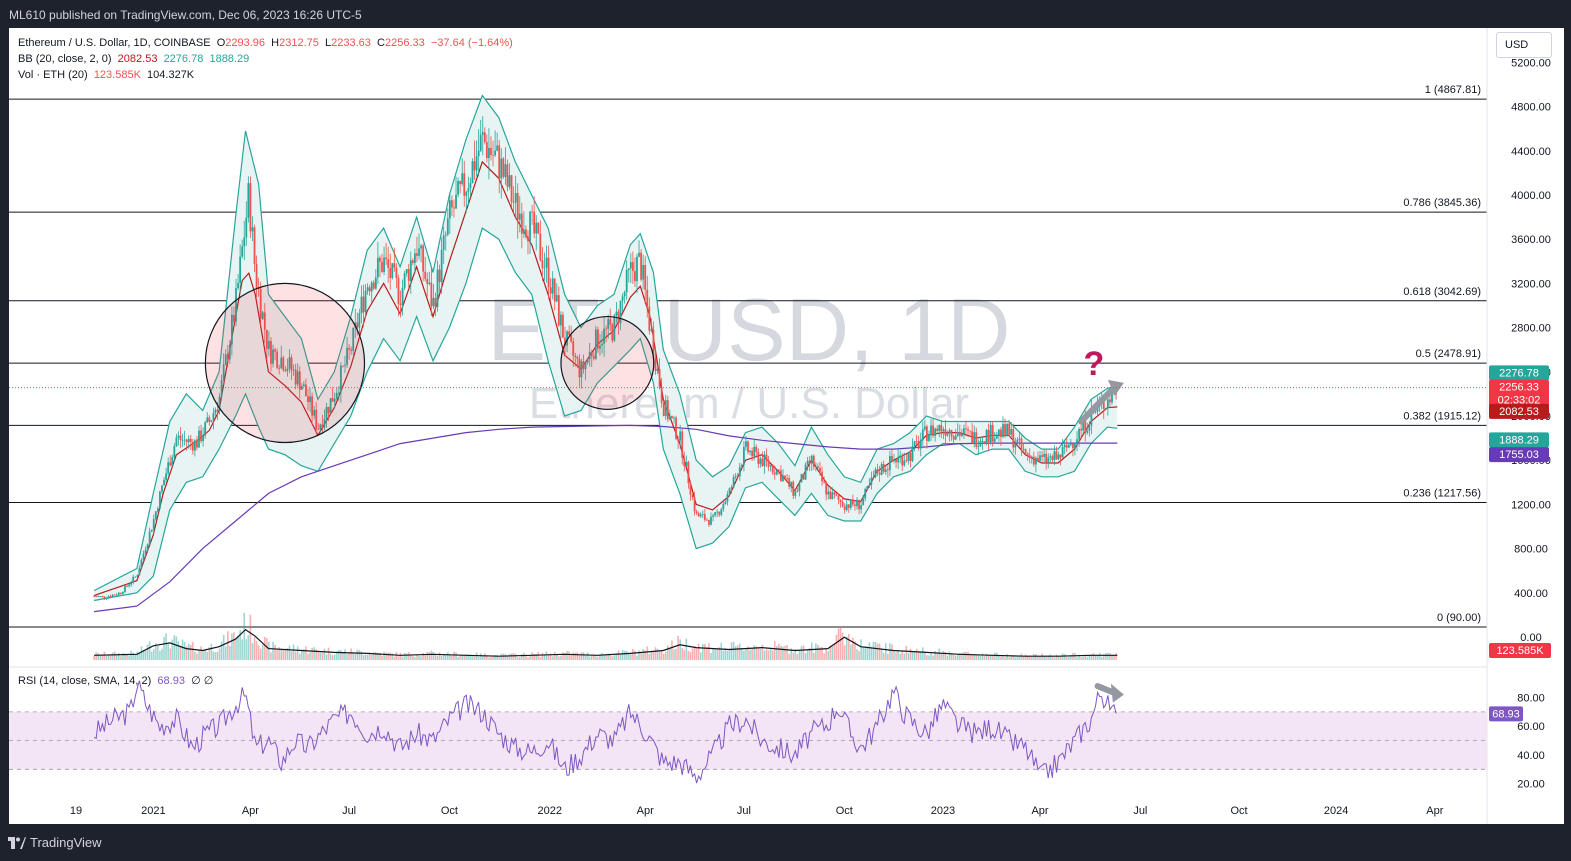  I want to click on tradingview-logo: TradingView, so click(55, 842).